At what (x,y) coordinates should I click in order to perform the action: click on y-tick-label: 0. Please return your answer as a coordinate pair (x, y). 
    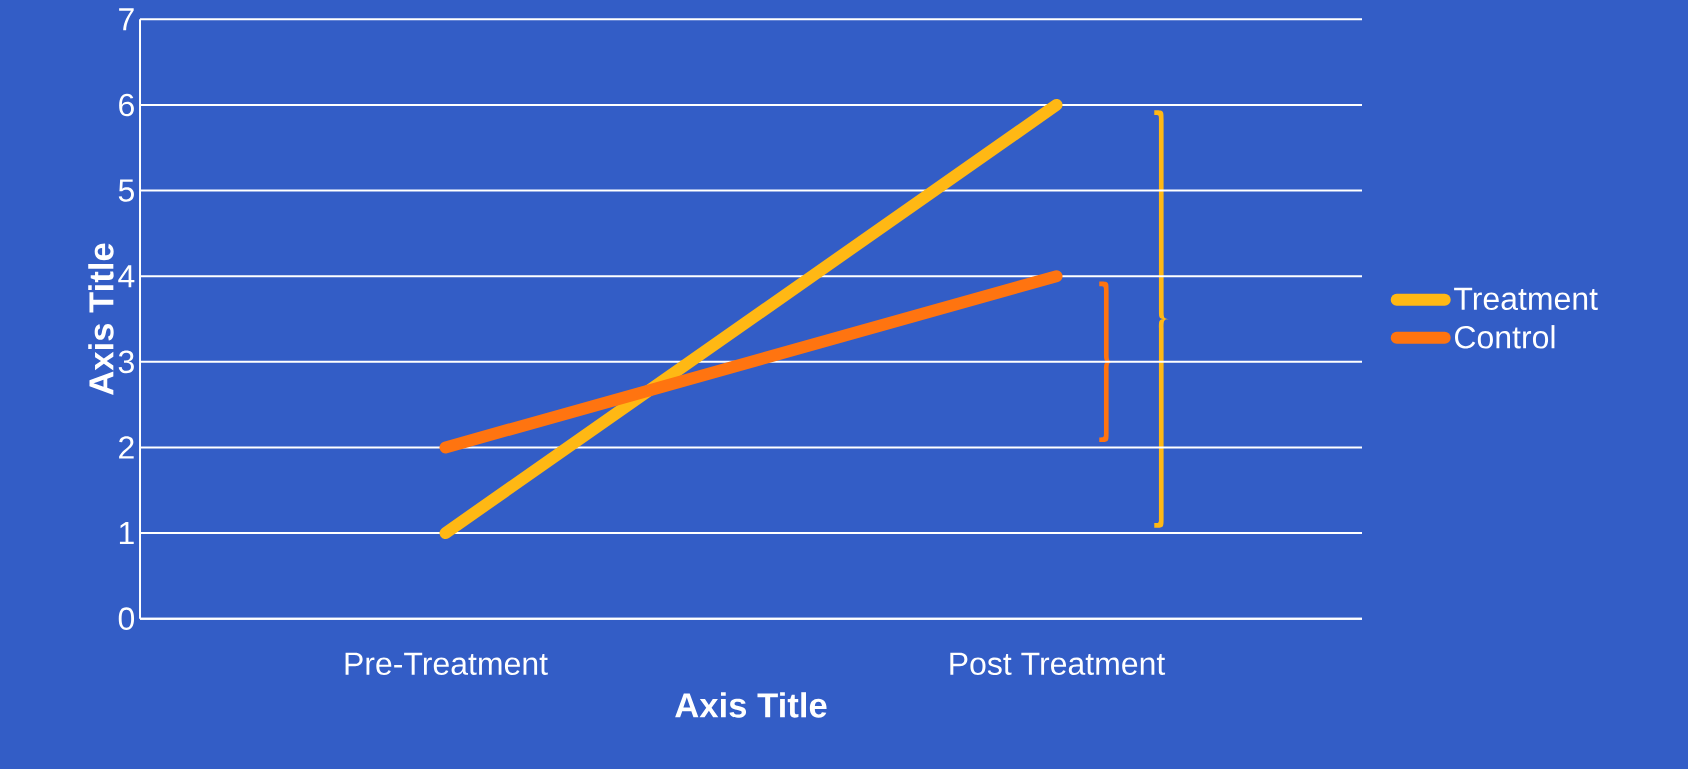
    Looking at the image, I should click on (126, 618).